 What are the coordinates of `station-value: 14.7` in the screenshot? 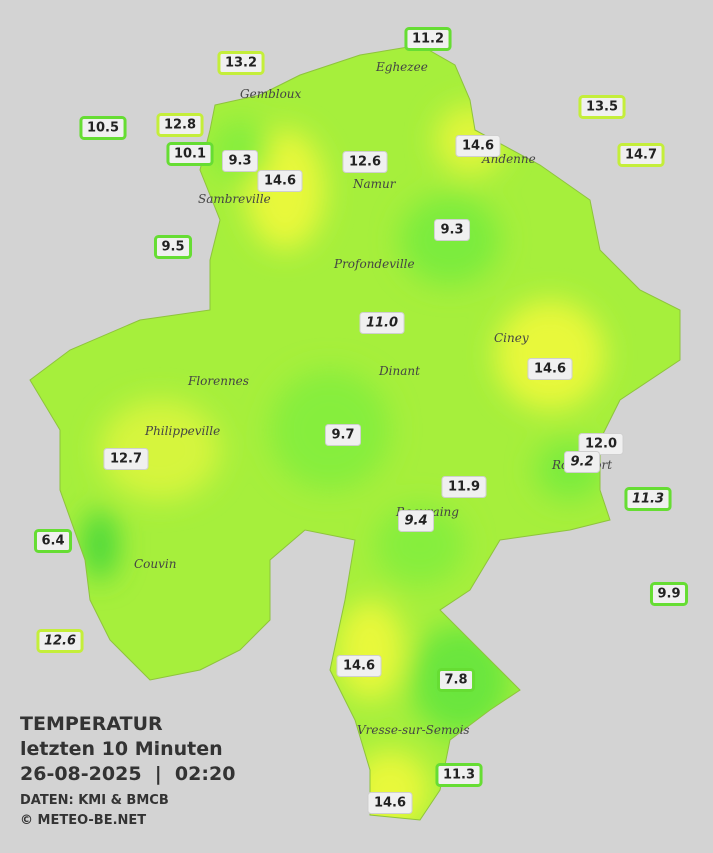 It's located at (641, 155).